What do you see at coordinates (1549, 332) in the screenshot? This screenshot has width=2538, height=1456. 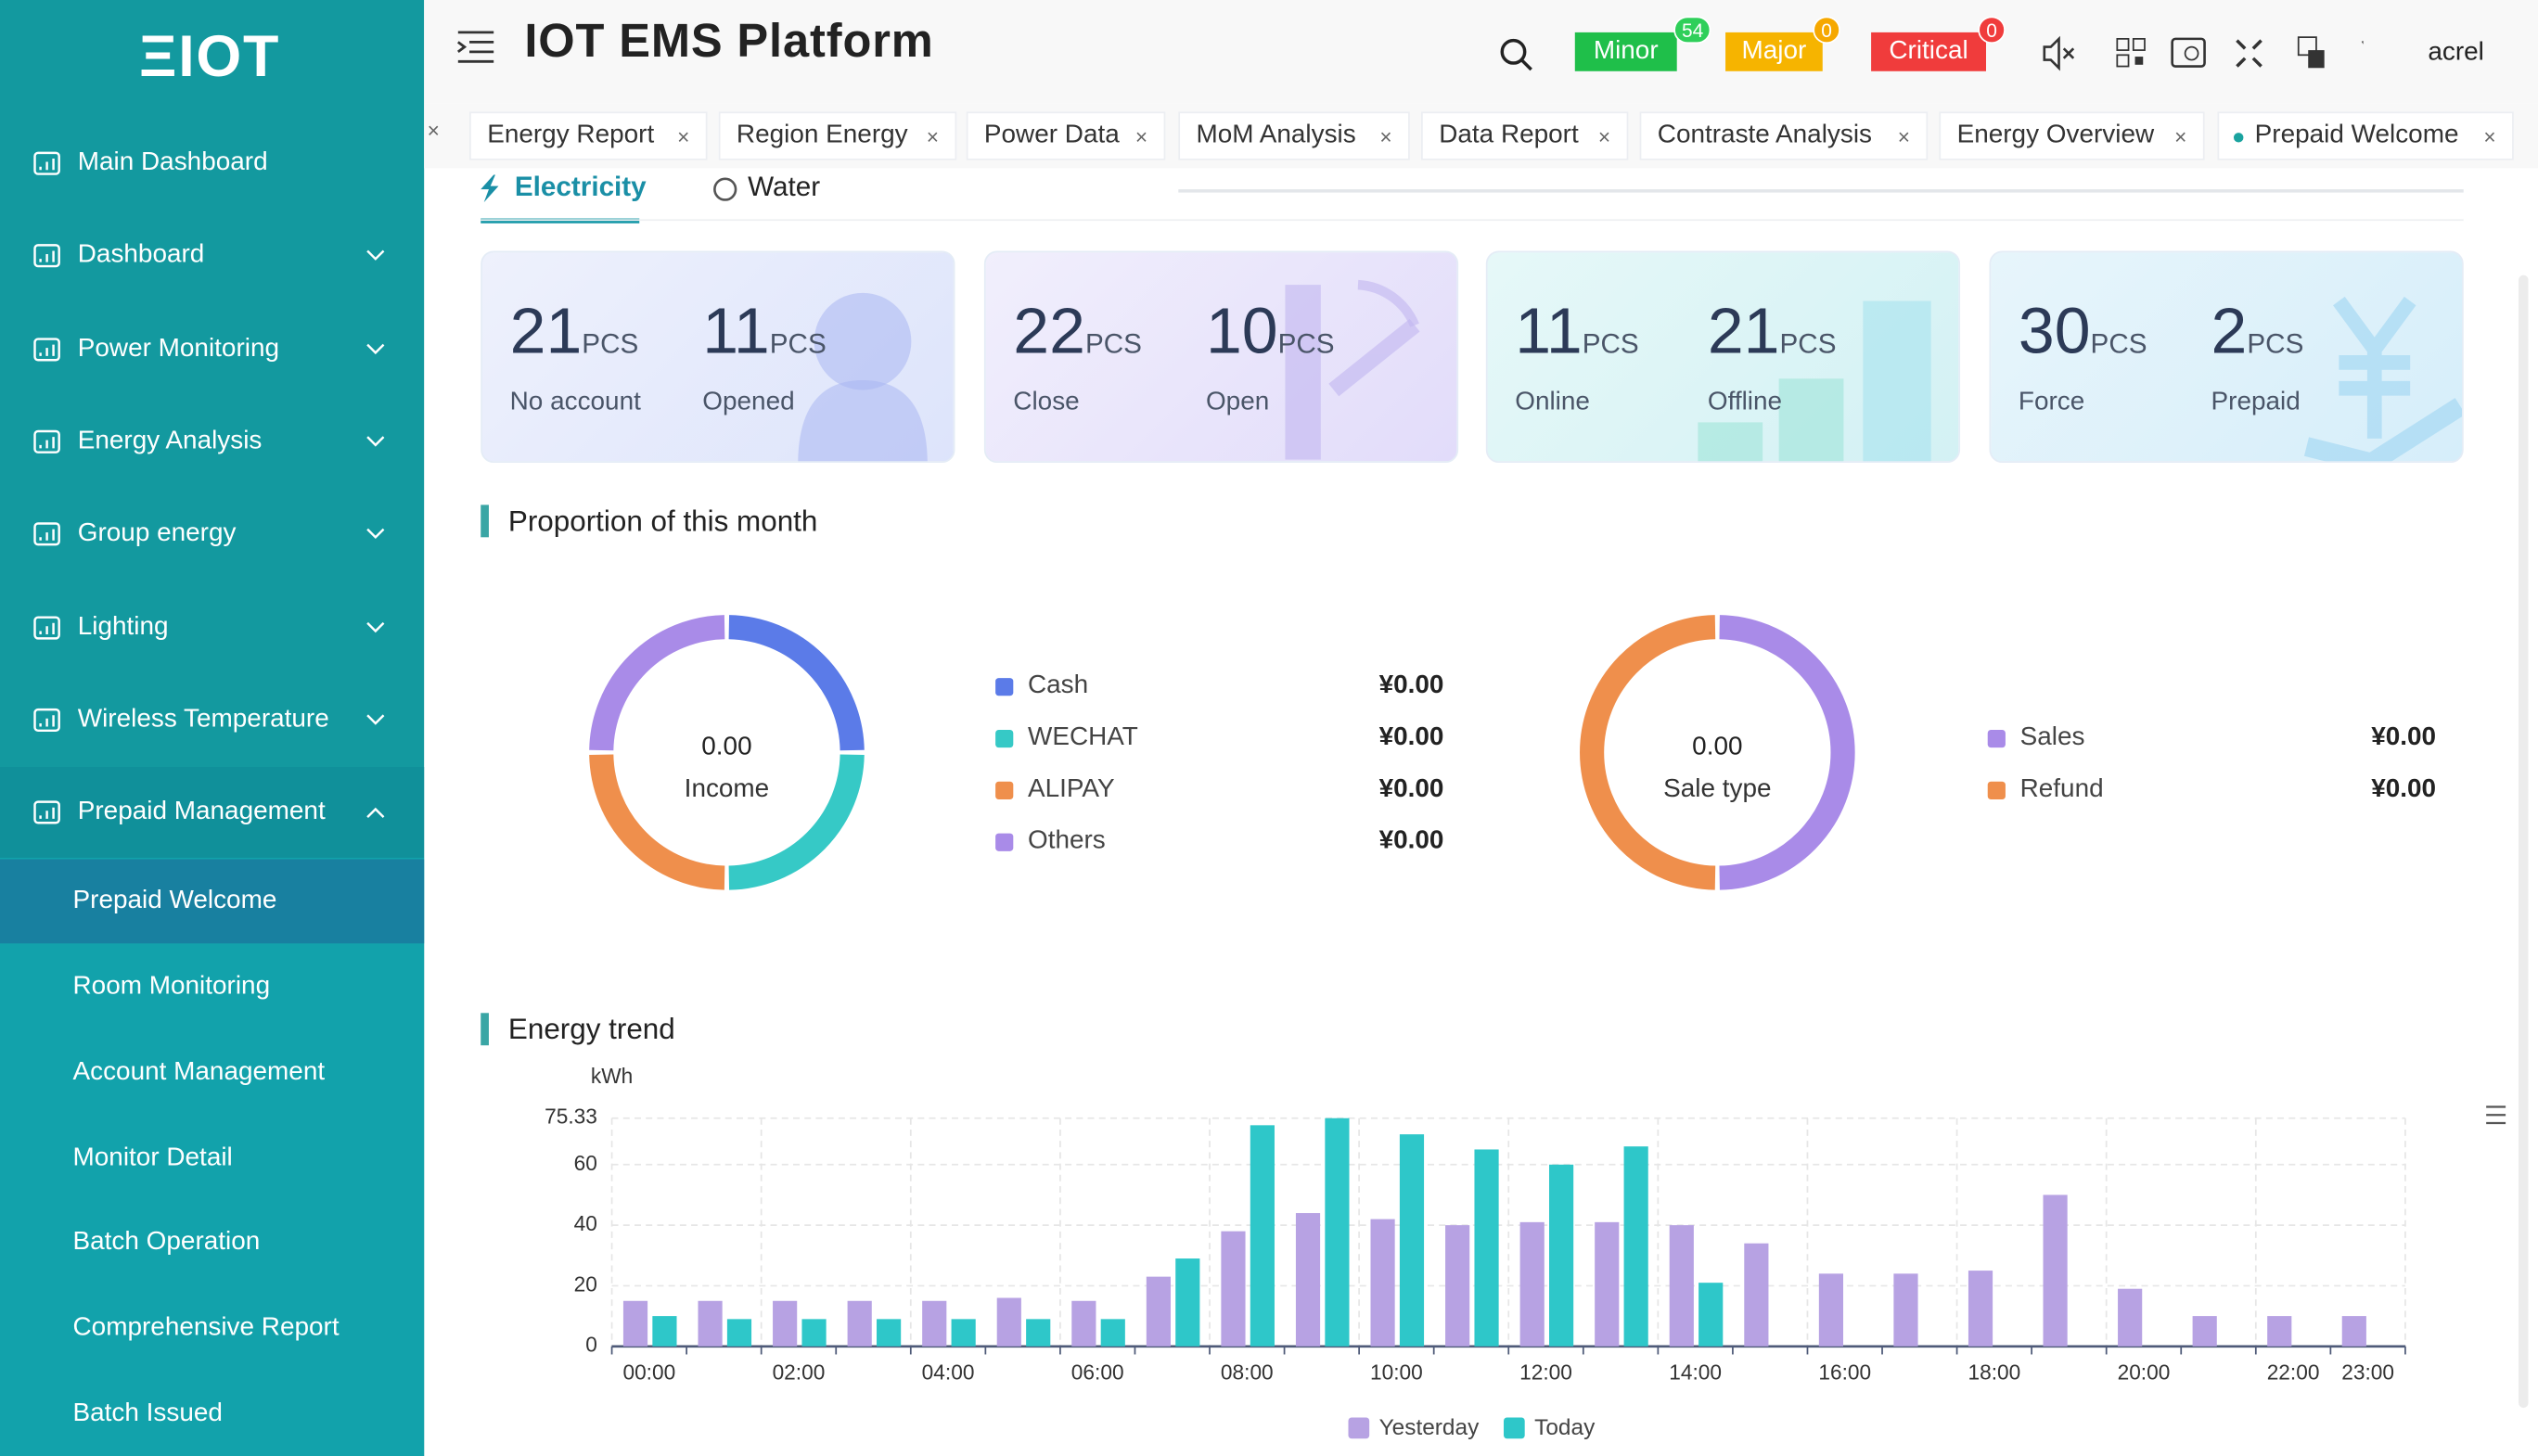 I see `stat-number: 11` at bounding box center [1549, 332].